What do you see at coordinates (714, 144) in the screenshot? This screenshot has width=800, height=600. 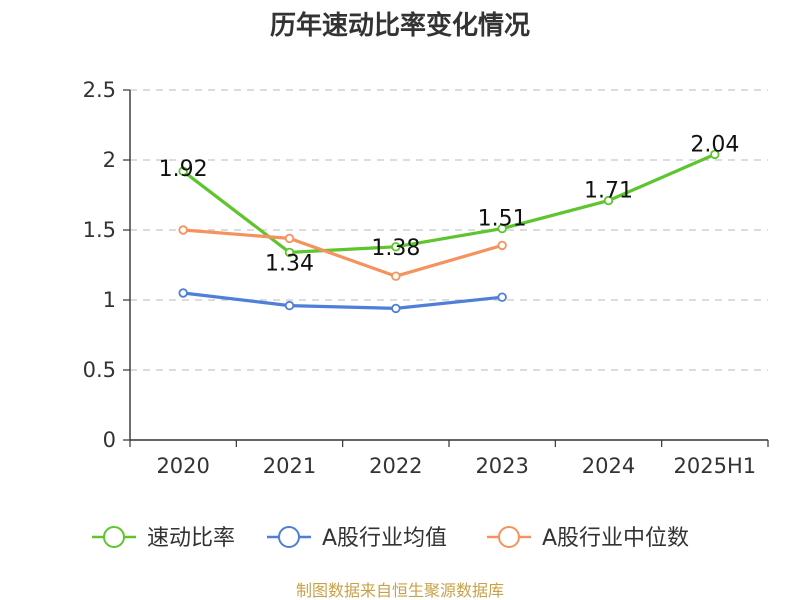 I see `data-label: 2.04` at bounding box center [714, 144].